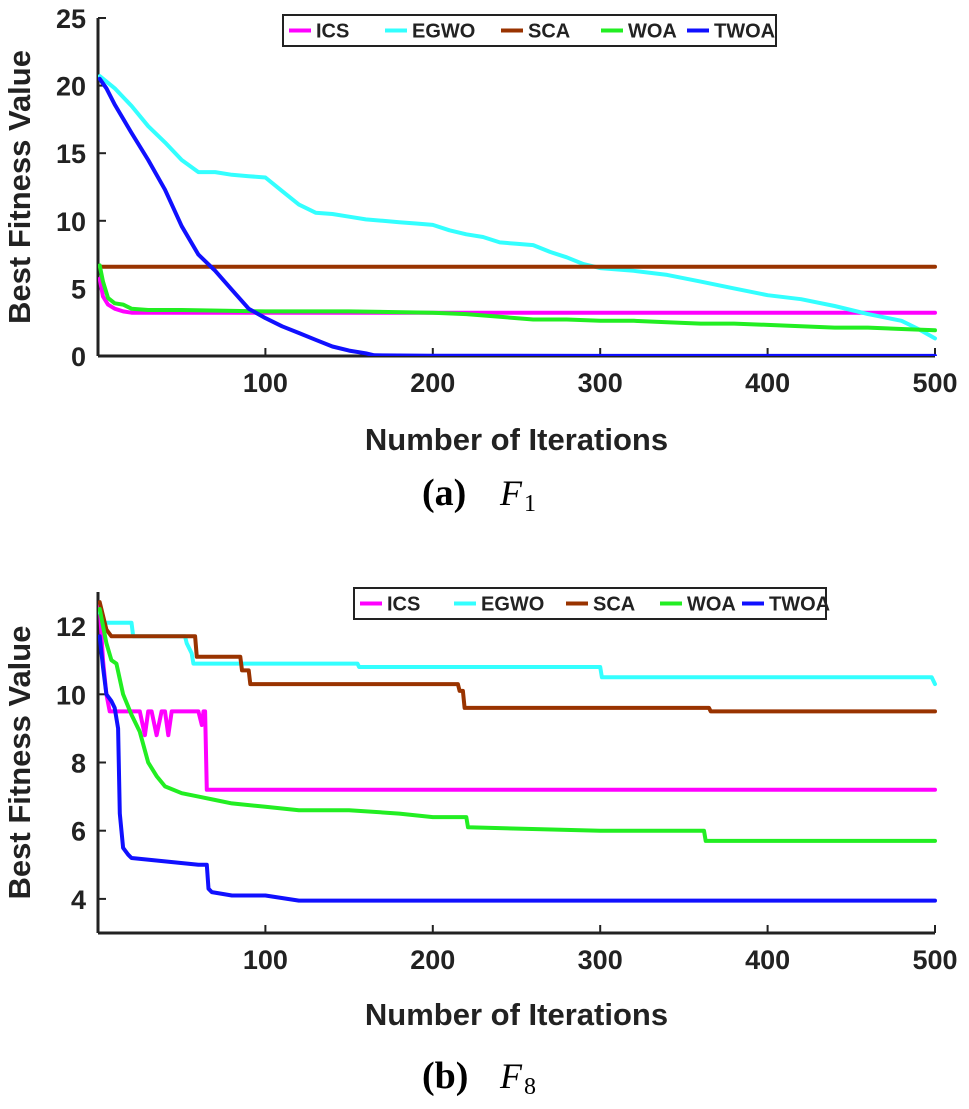  I want to click on series-line-sca, so click(517, 657).